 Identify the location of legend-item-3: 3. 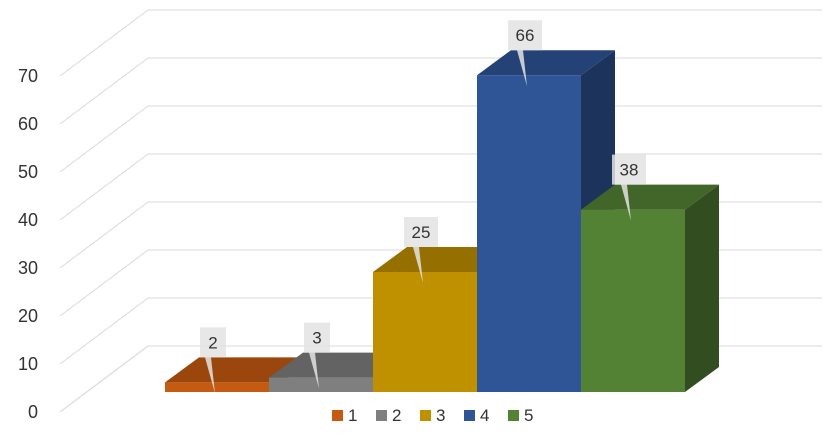
(432, 415).